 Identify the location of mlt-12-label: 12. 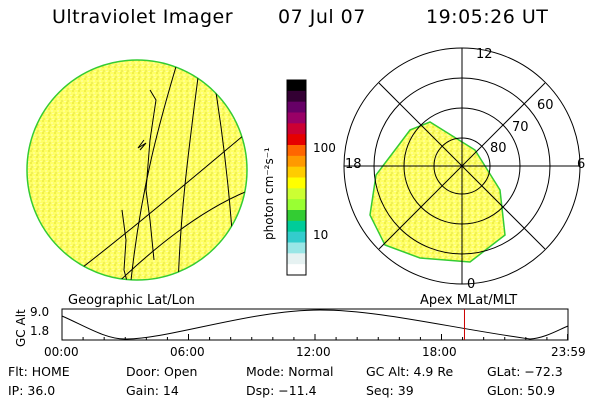
(484, 54).